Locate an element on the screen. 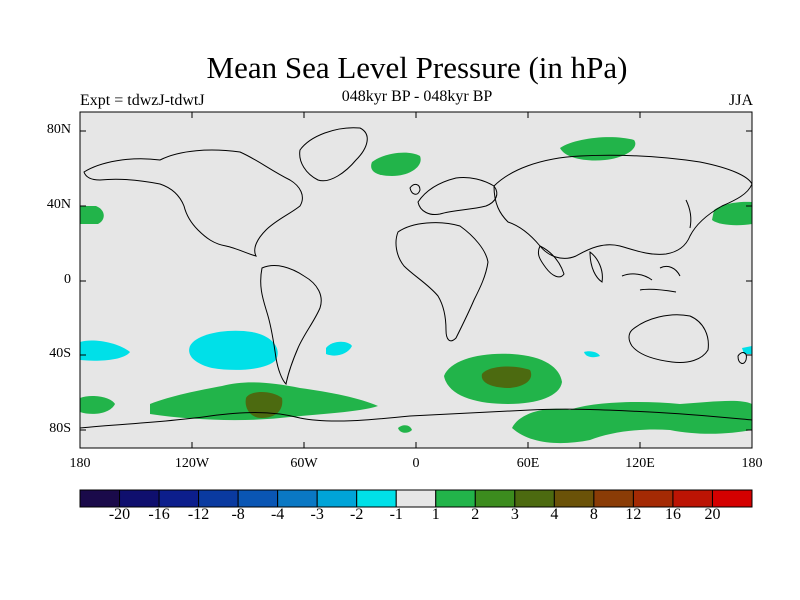  lon-label-0: 0 is located at coordinates (416, 463).